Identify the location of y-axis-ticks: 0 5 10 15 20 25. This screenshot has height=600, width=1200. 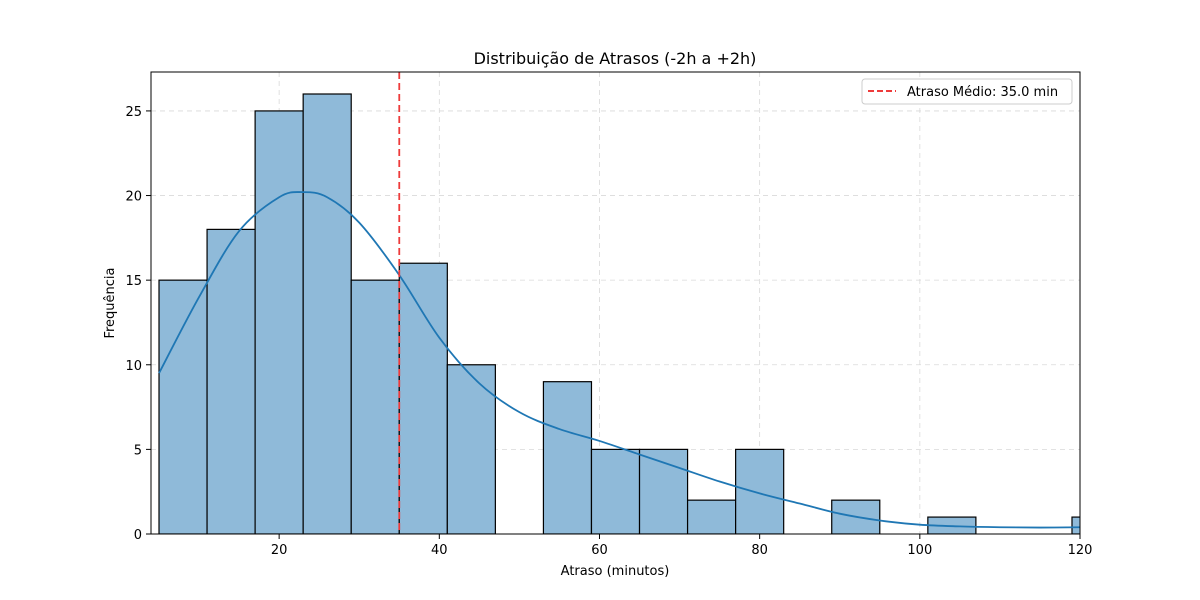
(138, 324).